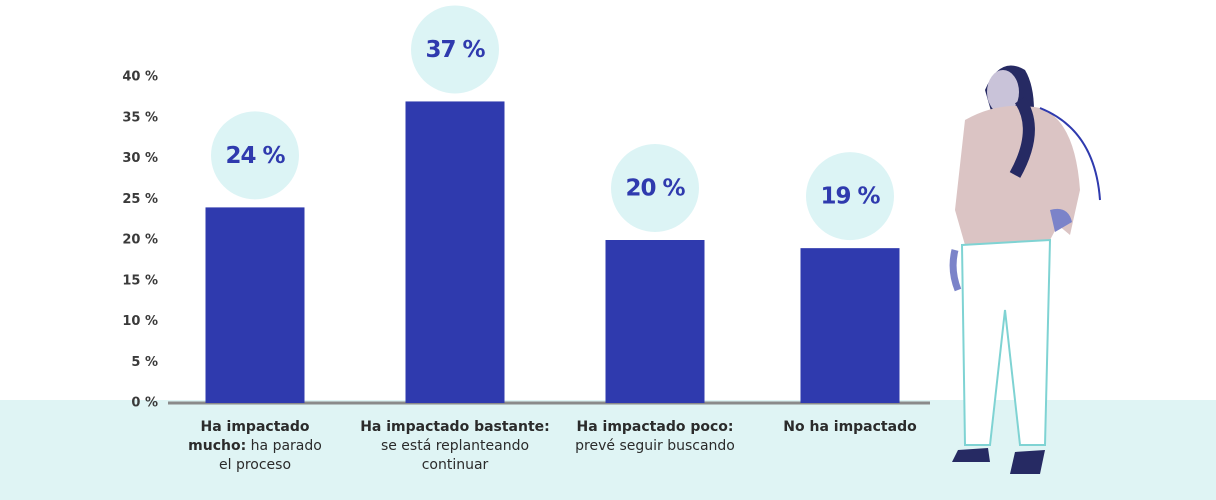  What do you see at coordinates (655, 437) in the screenshot?
I see `category-label: Ha impactado poco: prevé seguir buscando` at bounding box center [655, 437].